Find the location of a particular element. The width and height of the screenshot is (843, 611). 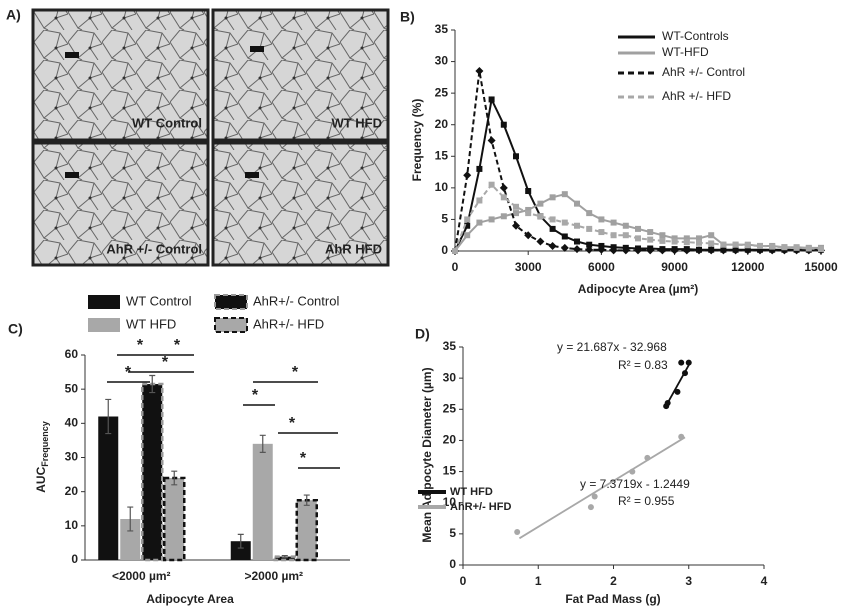

x-tick-label: >2000 µm² is located at coordinates (273, 576).